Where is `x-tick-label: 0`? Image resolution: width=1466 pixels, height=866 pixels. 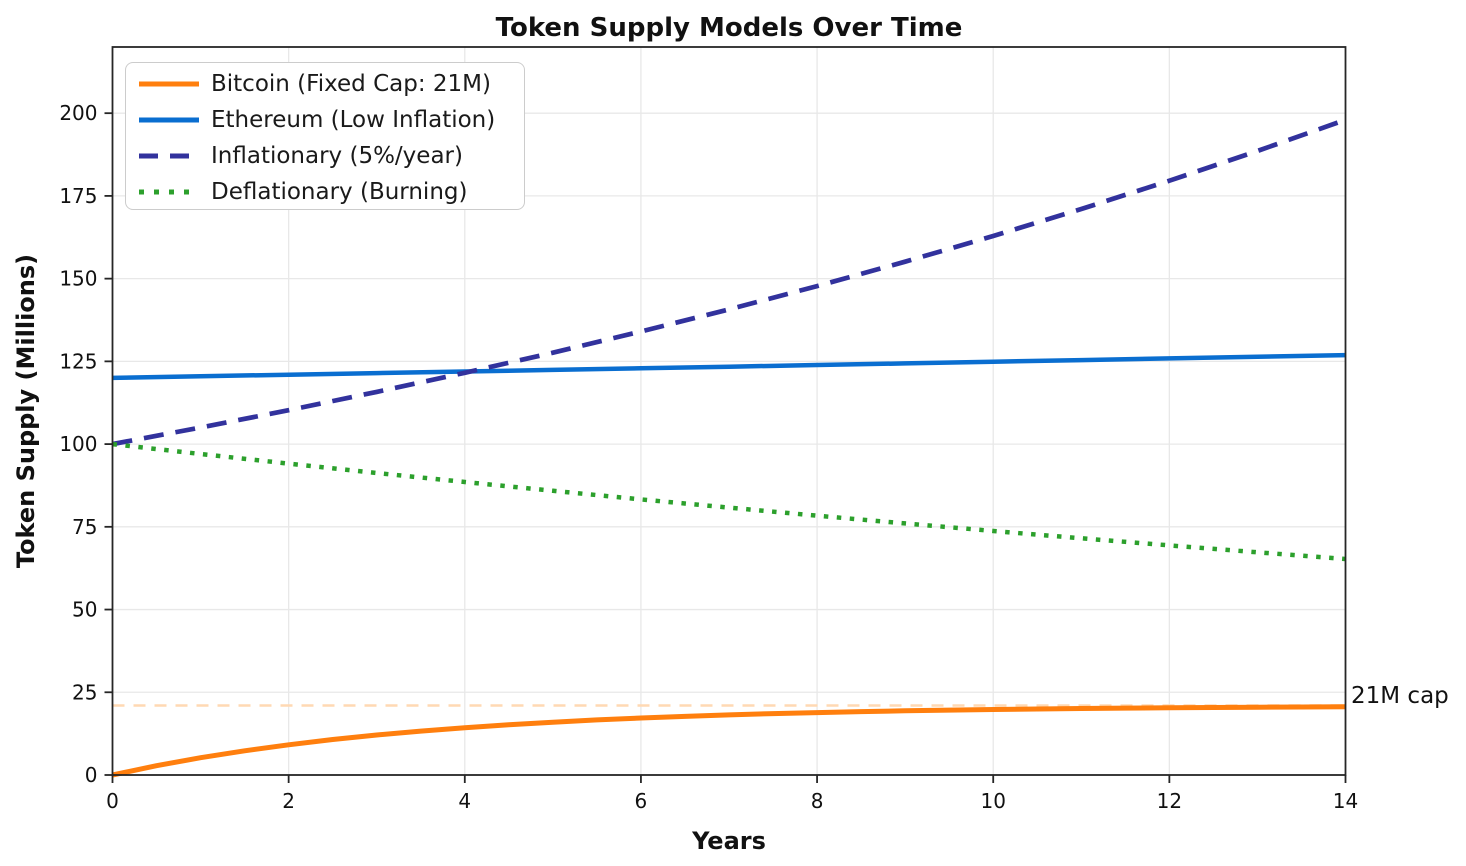
x-tick-label: 0 is located at coordinates (112, 801).